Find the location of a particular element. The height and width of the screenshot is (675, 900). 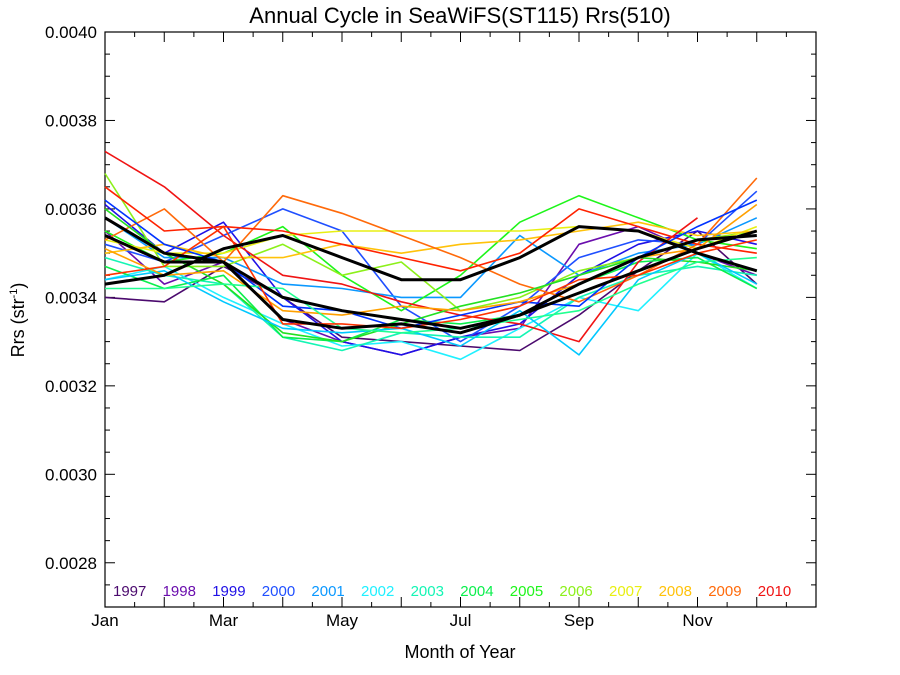

chart-title: Annual Cycle in SeaWiFS(ST115) Rrs(510) is located at coordinates (459, 15).